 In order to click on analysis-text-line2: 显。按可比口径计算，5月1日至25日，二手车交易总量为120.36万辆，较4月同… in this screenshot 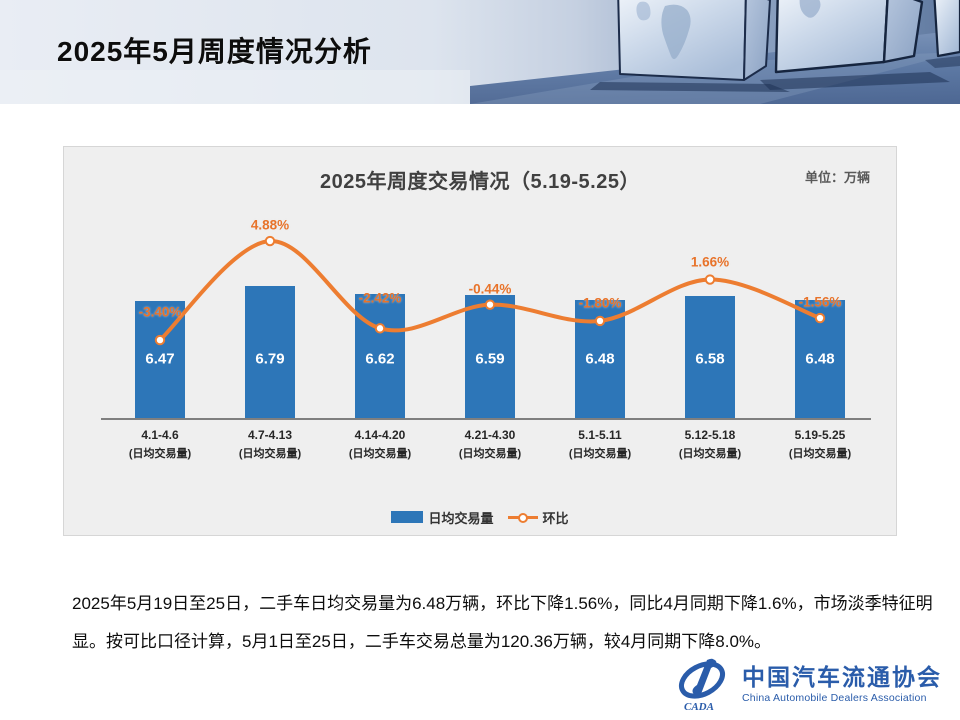, I will do `click(422, 641)`.